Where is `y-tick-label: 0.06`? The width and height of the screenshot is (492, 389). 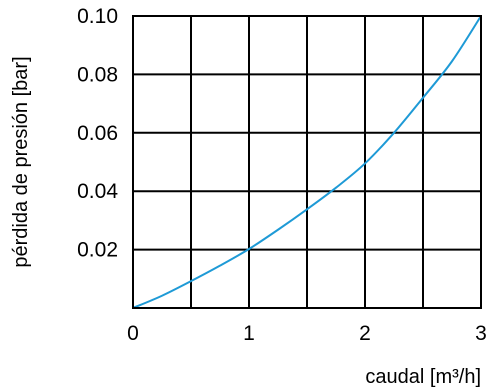 y-tick-label: 0.06 is located at coordinates (97, 133).